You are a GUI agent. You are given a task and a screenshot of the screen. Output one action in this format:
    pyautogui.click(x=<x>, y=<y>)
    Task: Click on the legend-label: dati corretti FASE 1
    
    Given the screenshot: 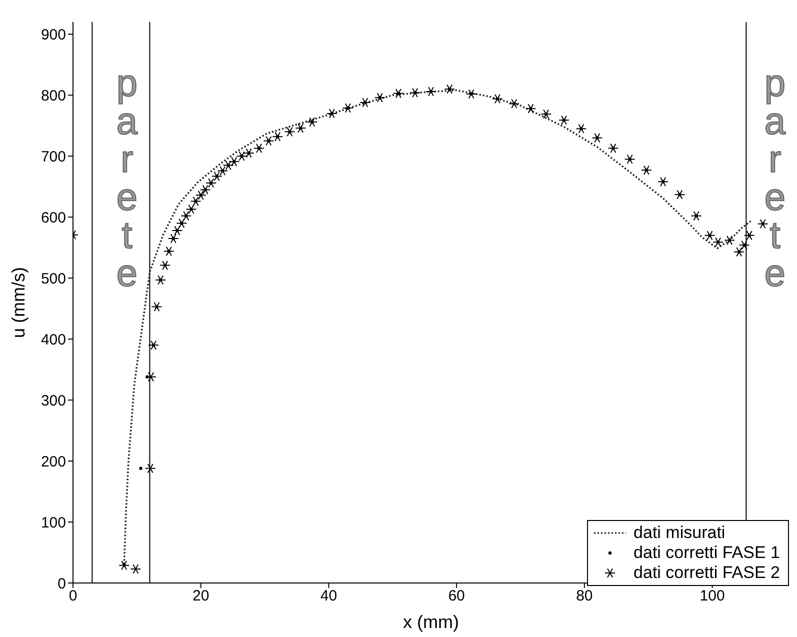 What is the action you would take?
    pyautogui.click(x=707, y=553)
    